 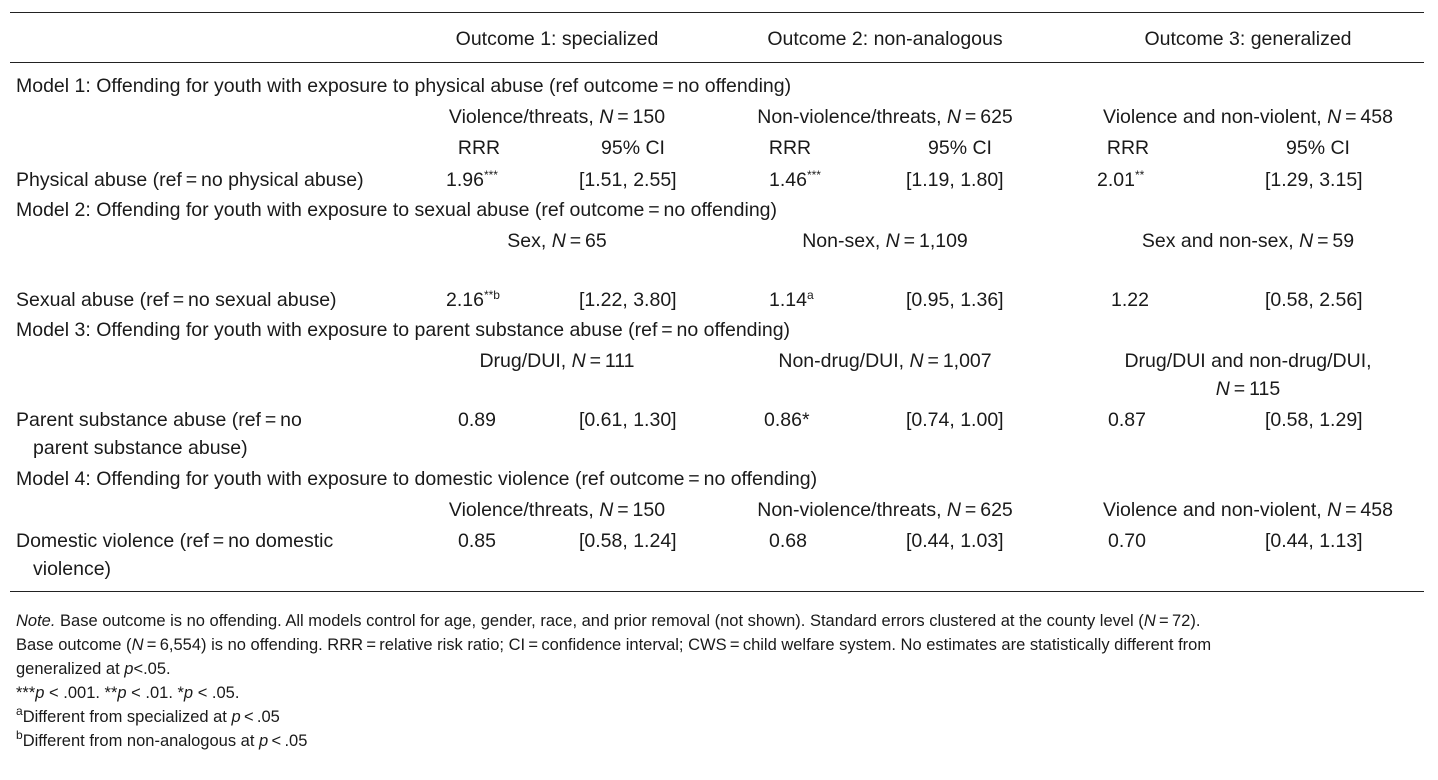 I want to click on model-3-rrr-3: 0.87, so click(x=1127, y=420).